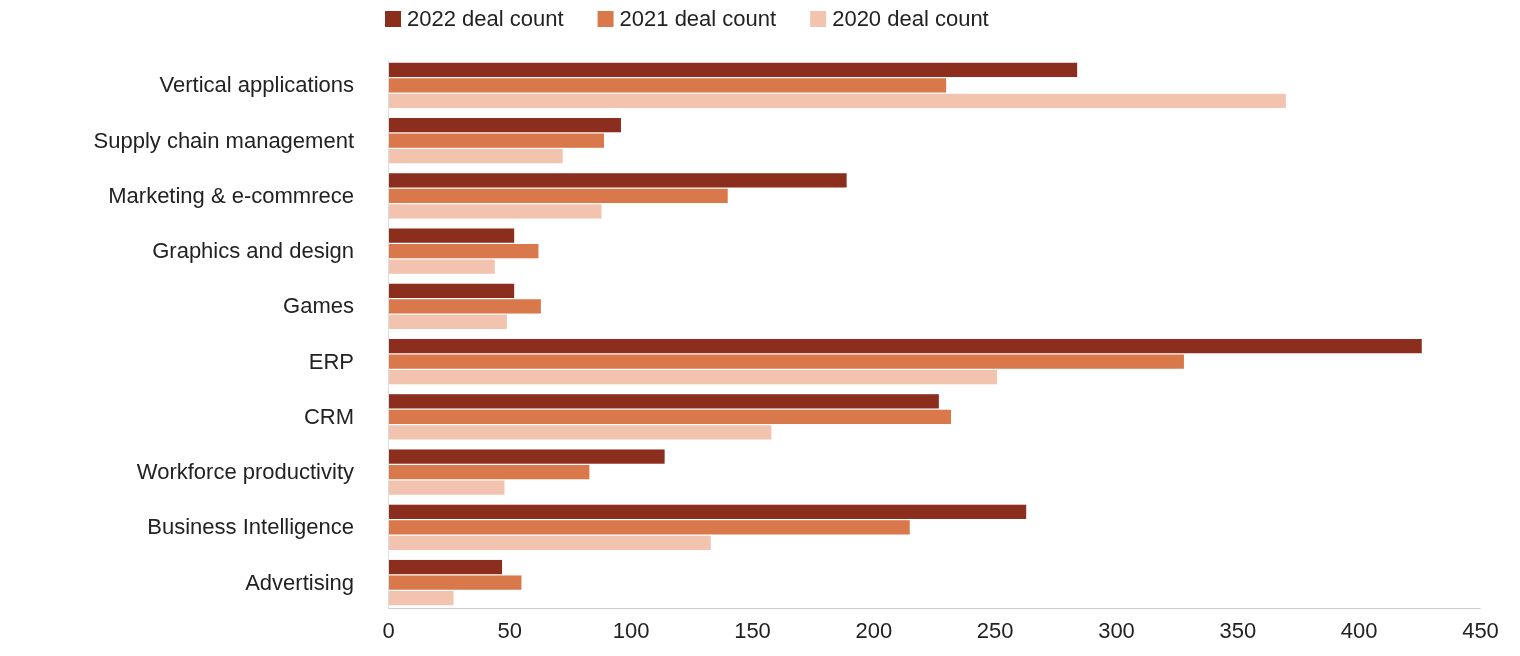 This screenshot has height=656, width=1520. What do you see at coordinates (253, 251) in the screenshot?
I see `y-tick-label: Graphics and design` at bounding box center [253, 251].